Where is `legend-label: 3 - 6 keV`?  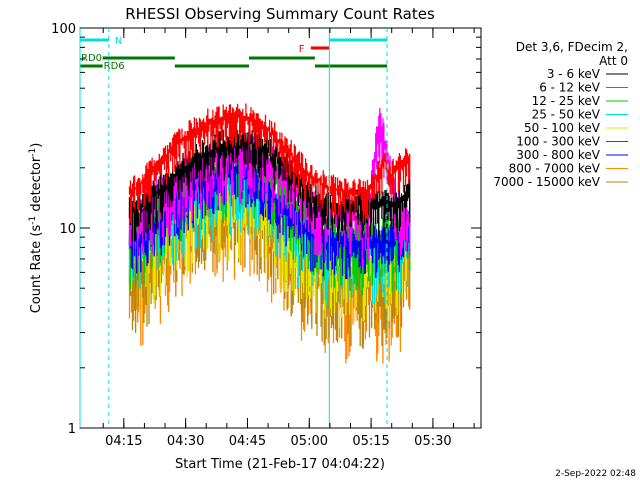
legend-label: 3 - 6 keV is located at coordinates (574, 74).